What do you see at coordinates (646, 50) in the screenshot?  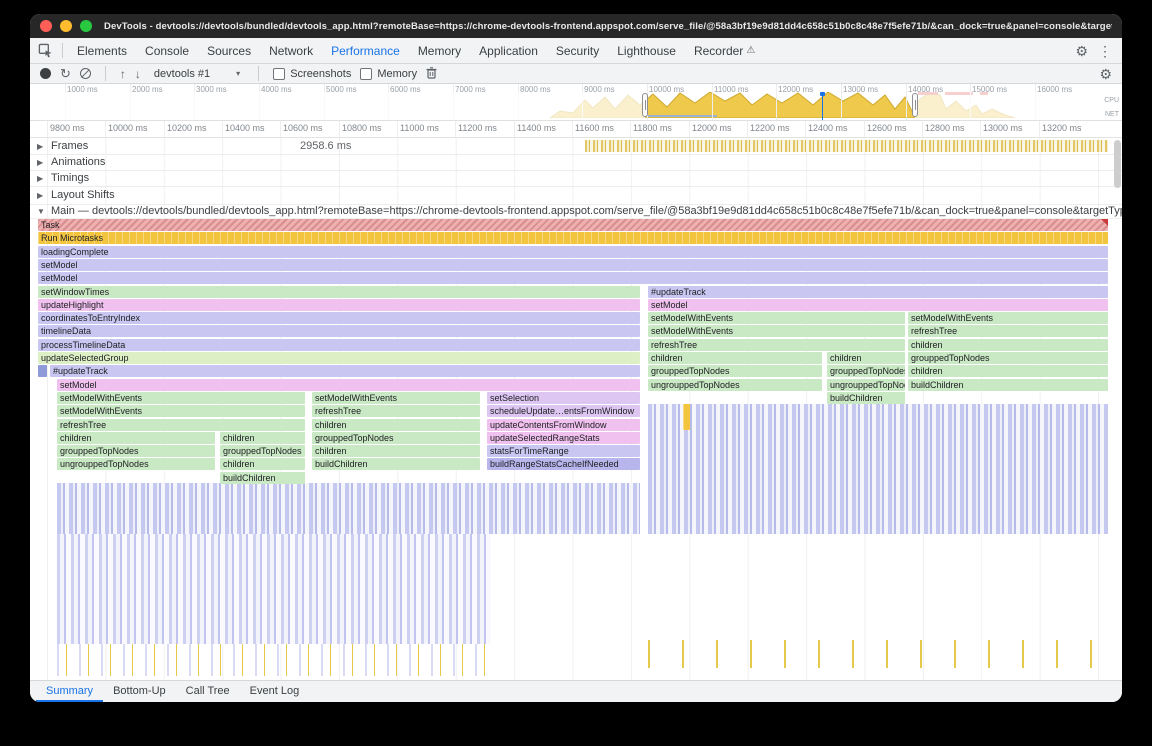 I see `tab-lighthouse: Lighthouse` at bounding box center [646, 50].